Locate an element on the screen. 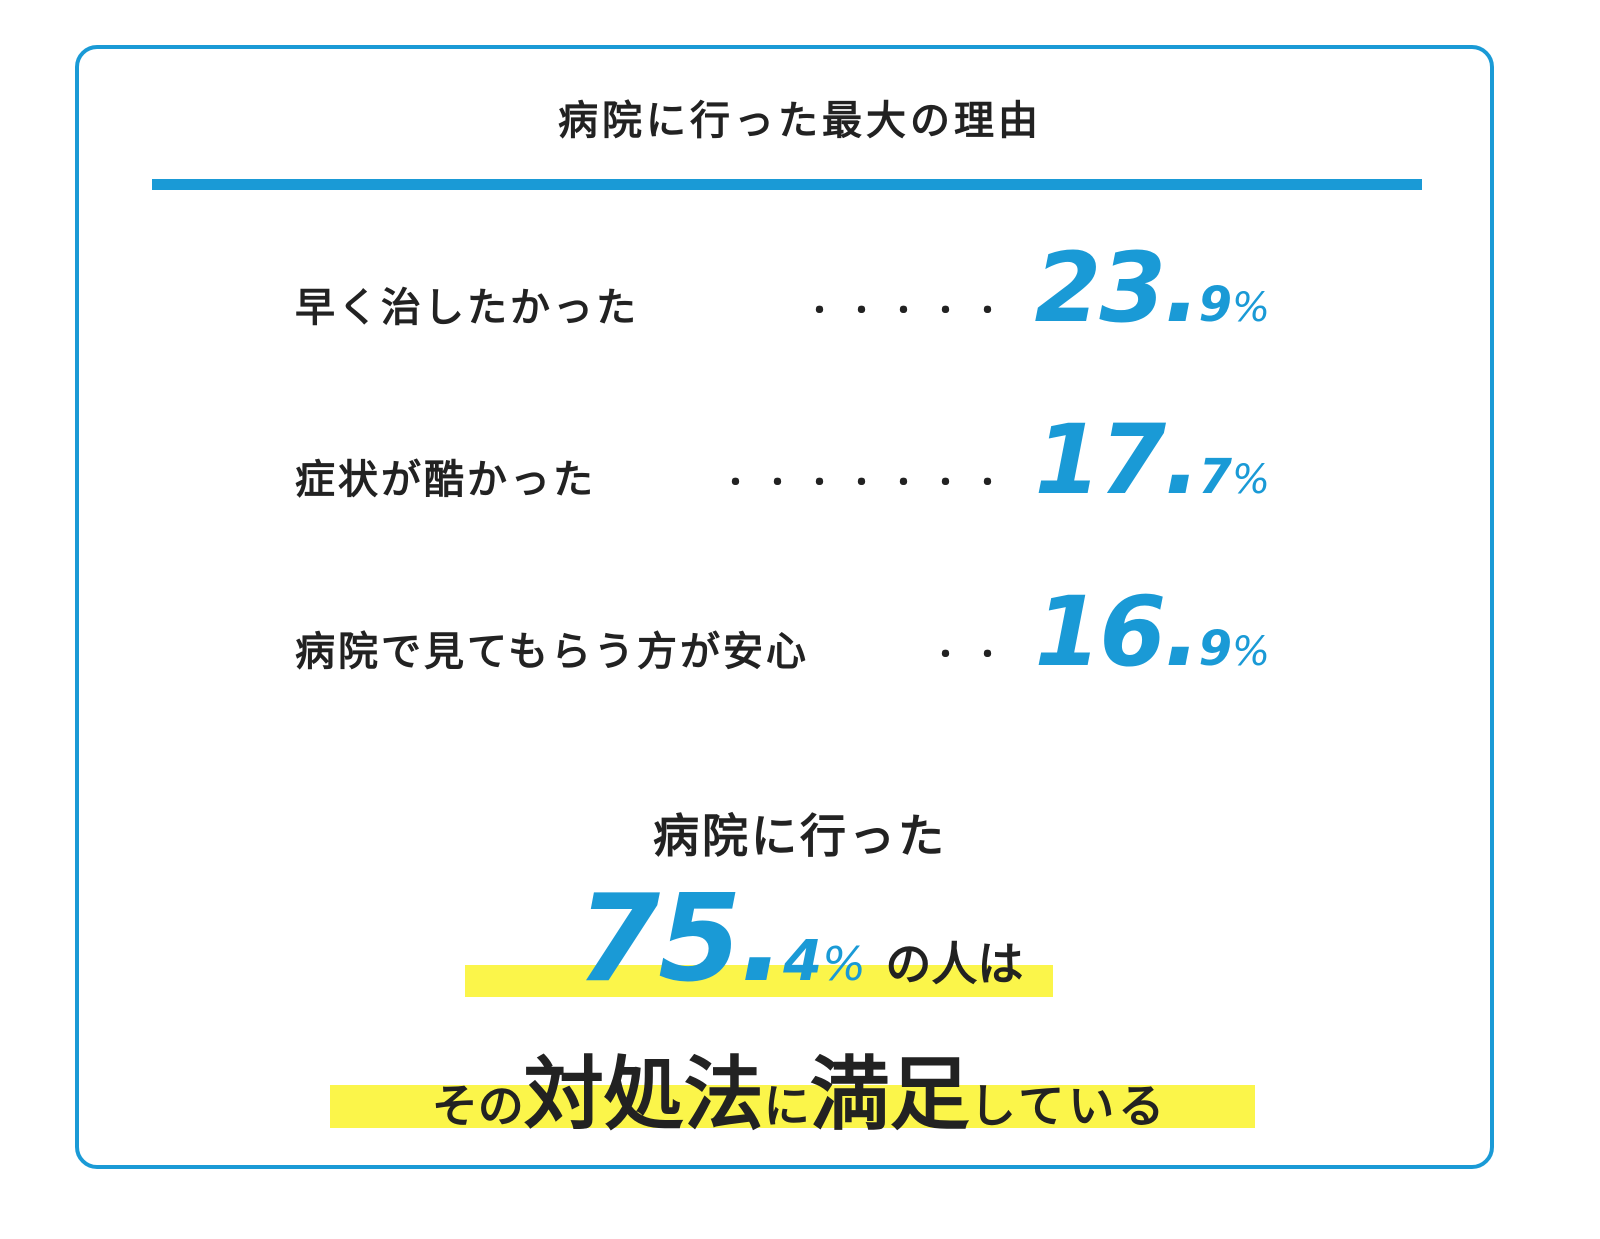 This screenshot has width=1600, height=1239. summary-text: している is located at coordinates (1069, 1106).